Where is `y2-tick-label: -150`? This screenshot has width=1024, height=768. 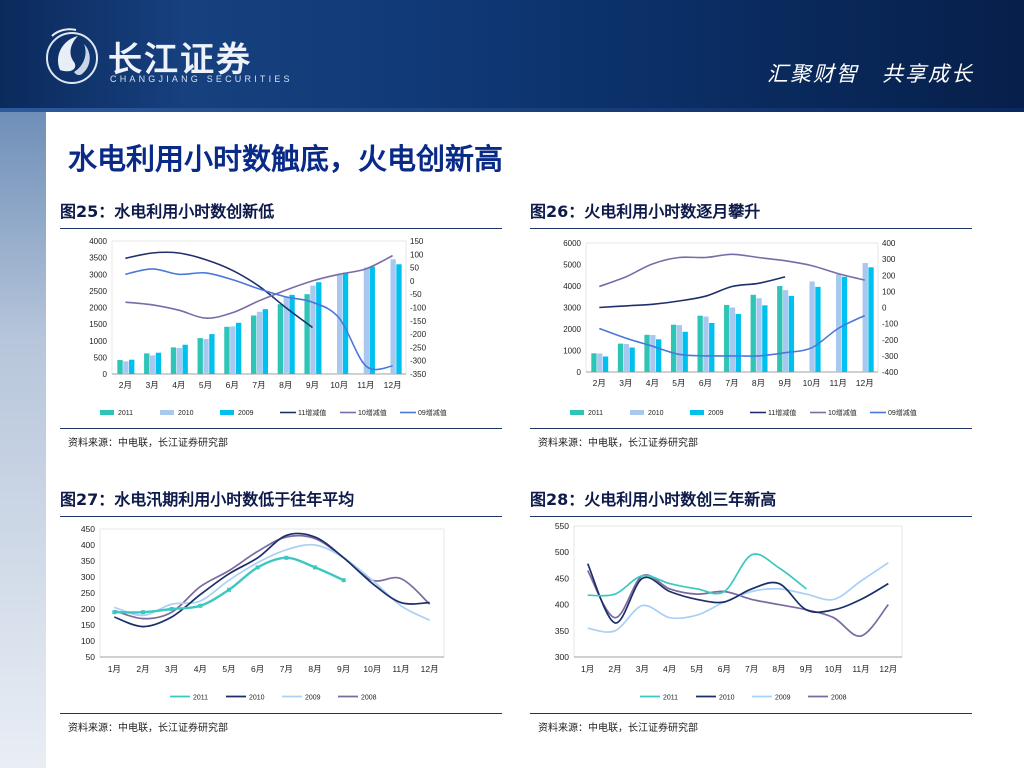 y2-tick-label: -150 is located at coordinates (418, 321).